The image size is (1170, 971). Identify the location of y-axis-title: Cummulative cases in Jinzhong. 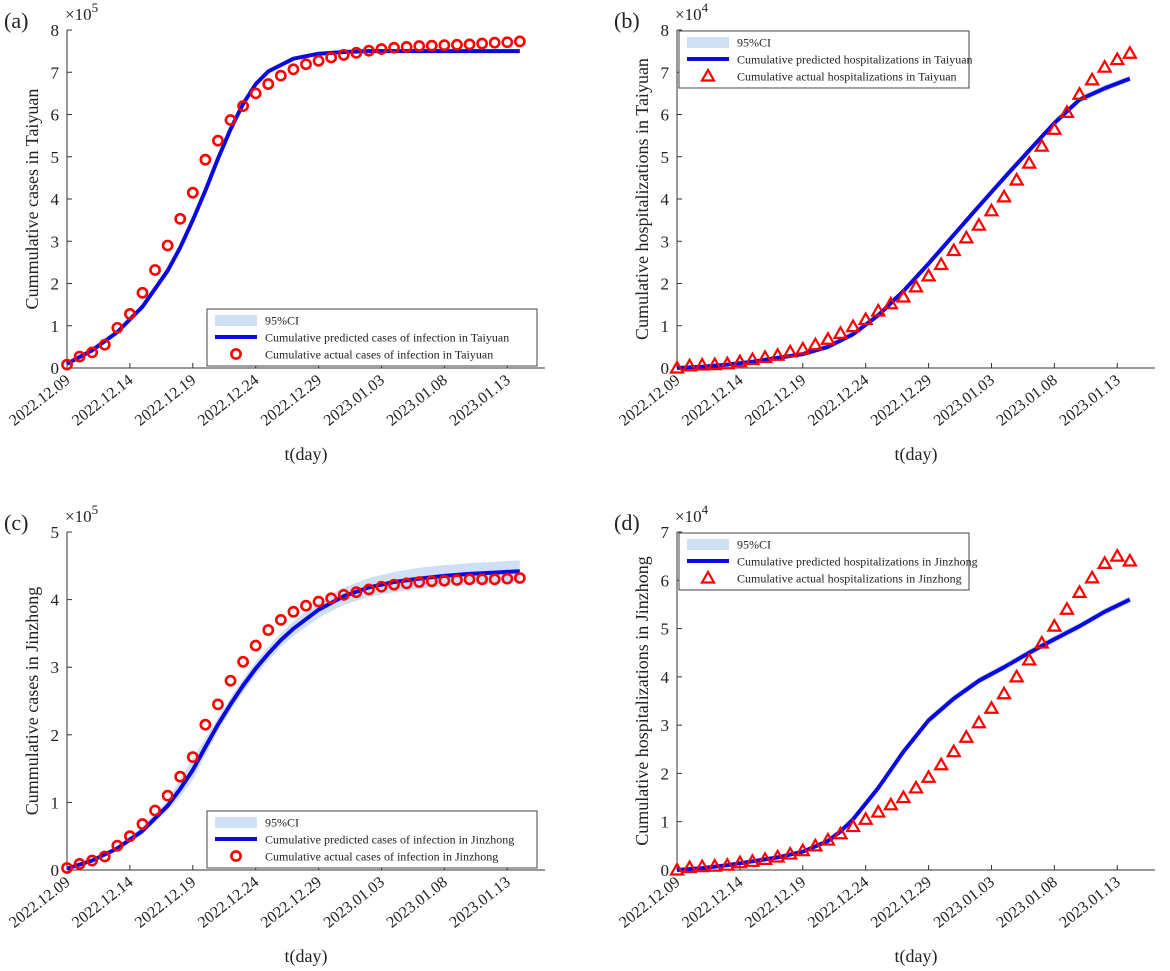
(32, 701).